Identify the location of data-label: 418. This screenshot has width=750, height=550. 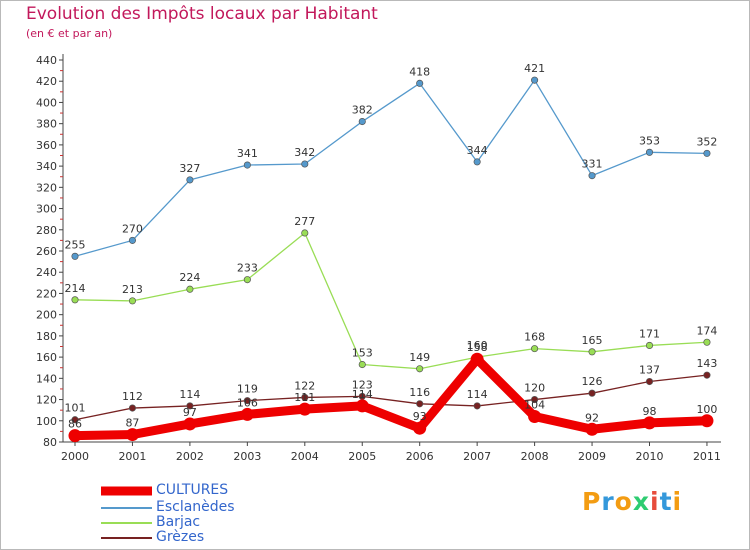
(419, 71).